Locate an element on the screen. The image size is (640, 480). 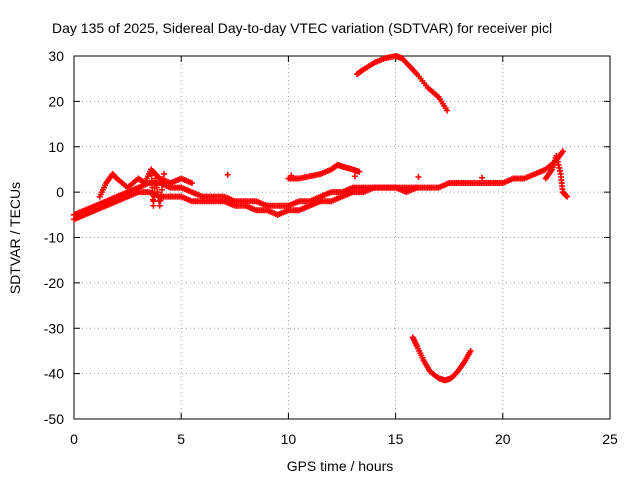
x-tick-label: 20 is located at coordinates (503, 439).